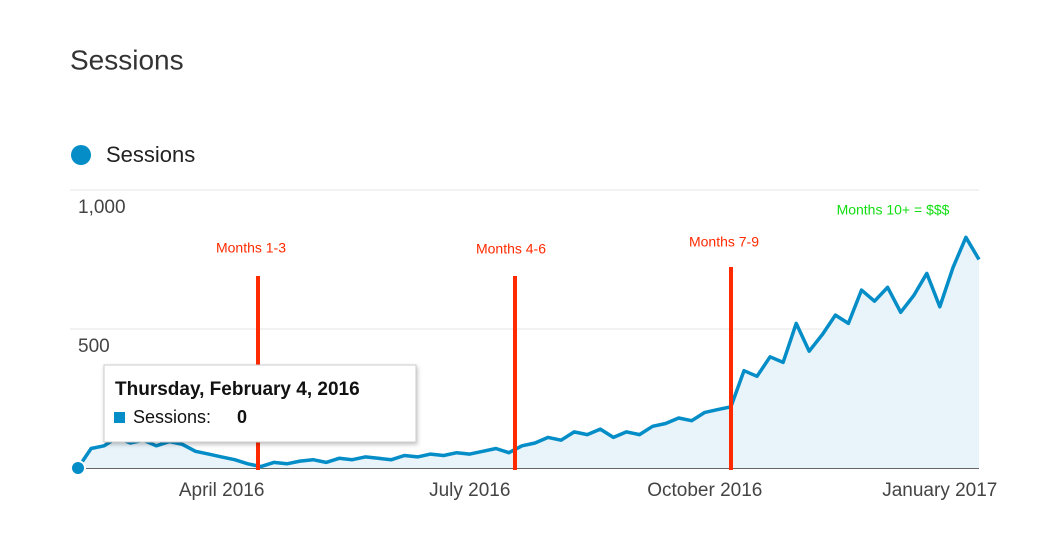  I want to click on tooltip-date: Thursday, February 4, 2016, so click(237, 389).